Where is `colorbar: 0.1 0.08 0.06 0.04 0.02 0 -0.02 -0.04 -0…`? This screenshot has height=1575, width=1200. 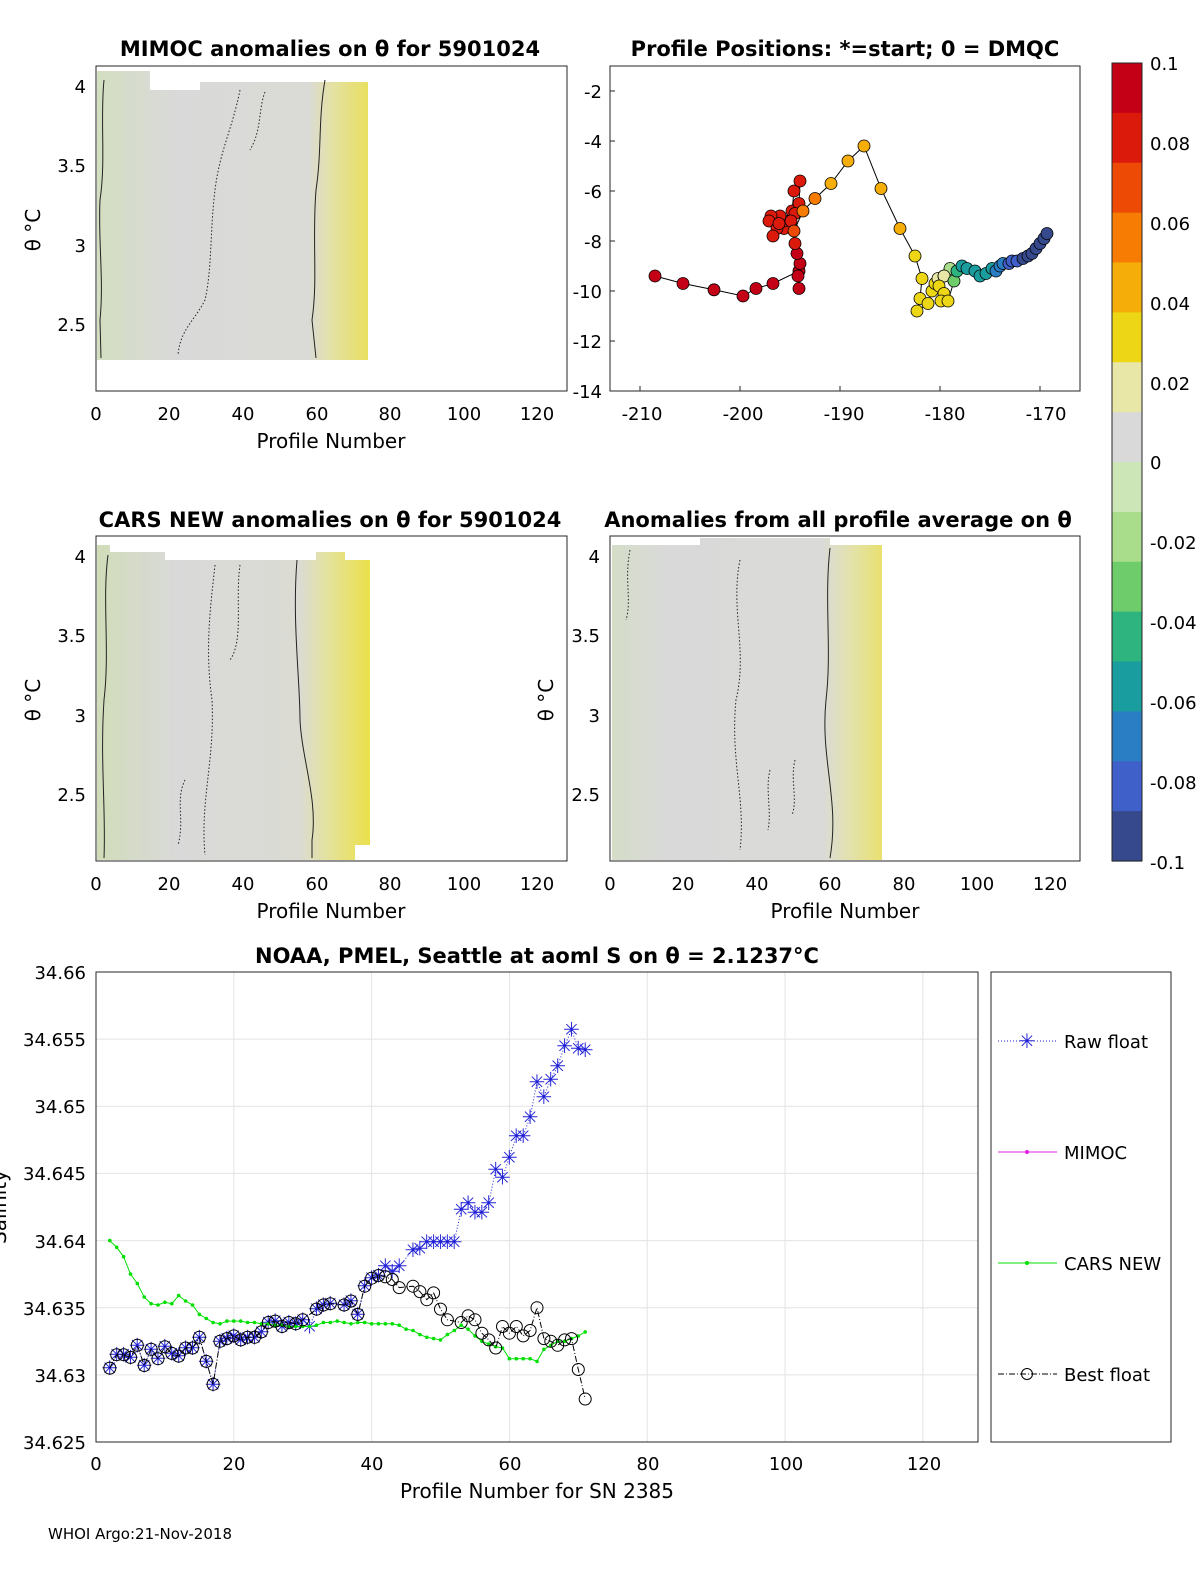
colorbar: 0.1 0.08 0.06 0.04 0.02 0 -0.02 -0.04 -0… is located at coordinates (1154, 464).